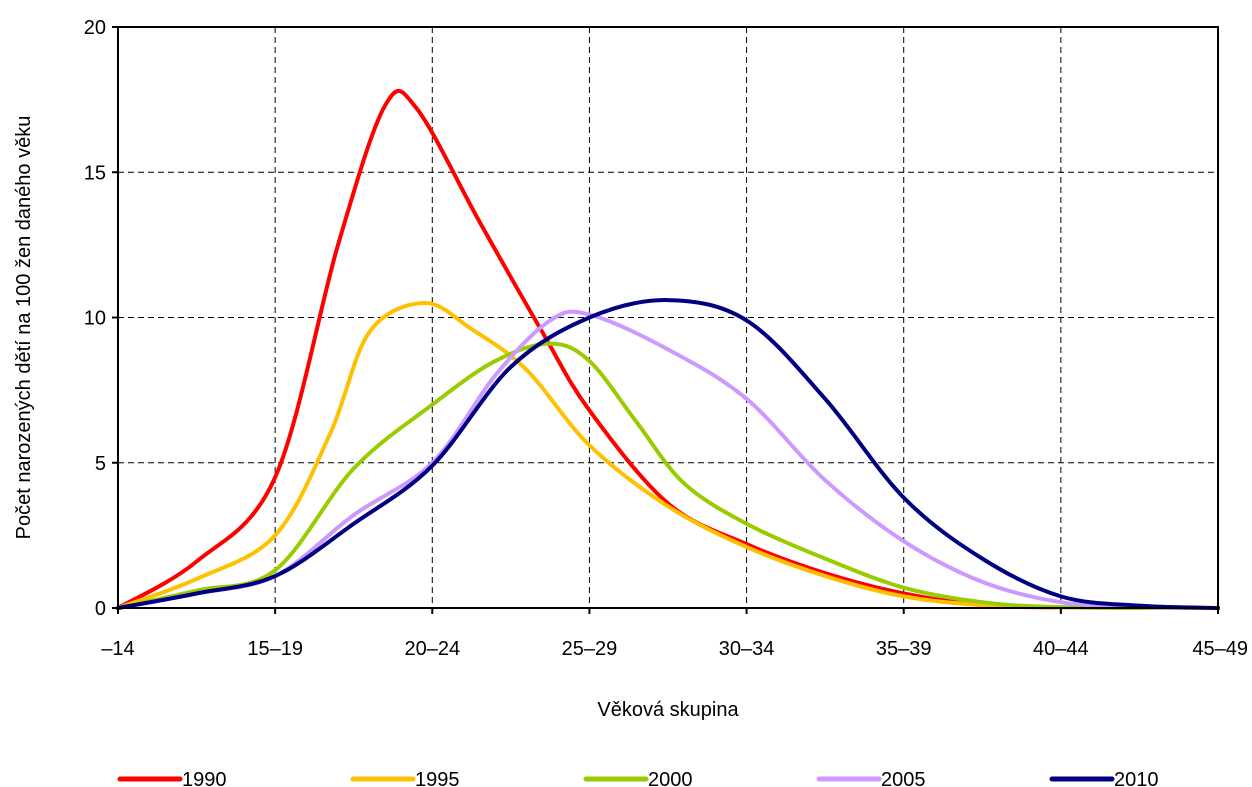 The width and height of the screenshot is (1252, 787). I want to click on y-axis-ticks: 0 5 10 15 20, so click(101, 318).